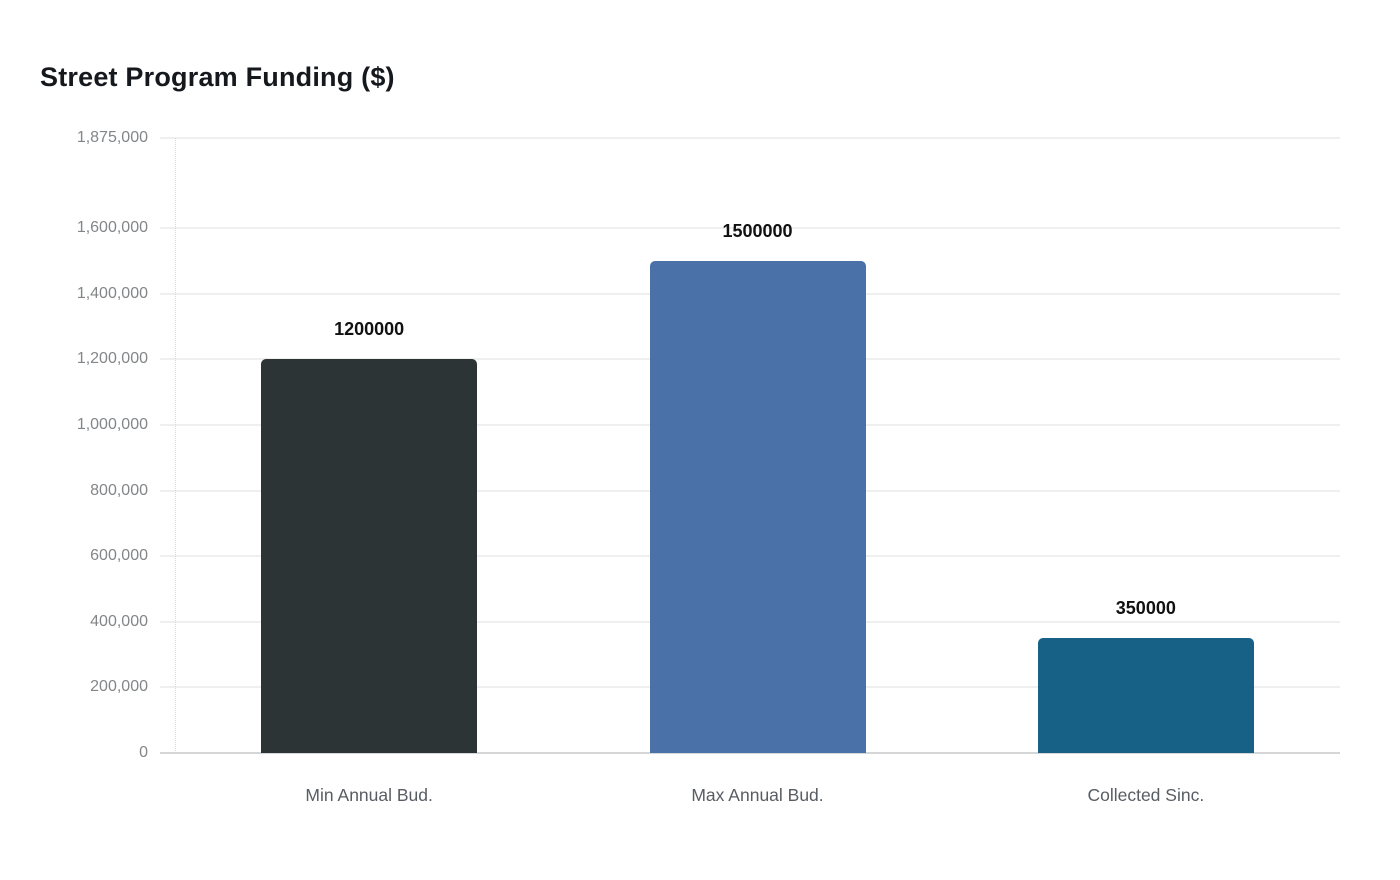 This screenshot has width=1400, height=880. Describe the element at coordinates (143, 752) in the screenshot. I see `y-tick-label: 0` at that location.